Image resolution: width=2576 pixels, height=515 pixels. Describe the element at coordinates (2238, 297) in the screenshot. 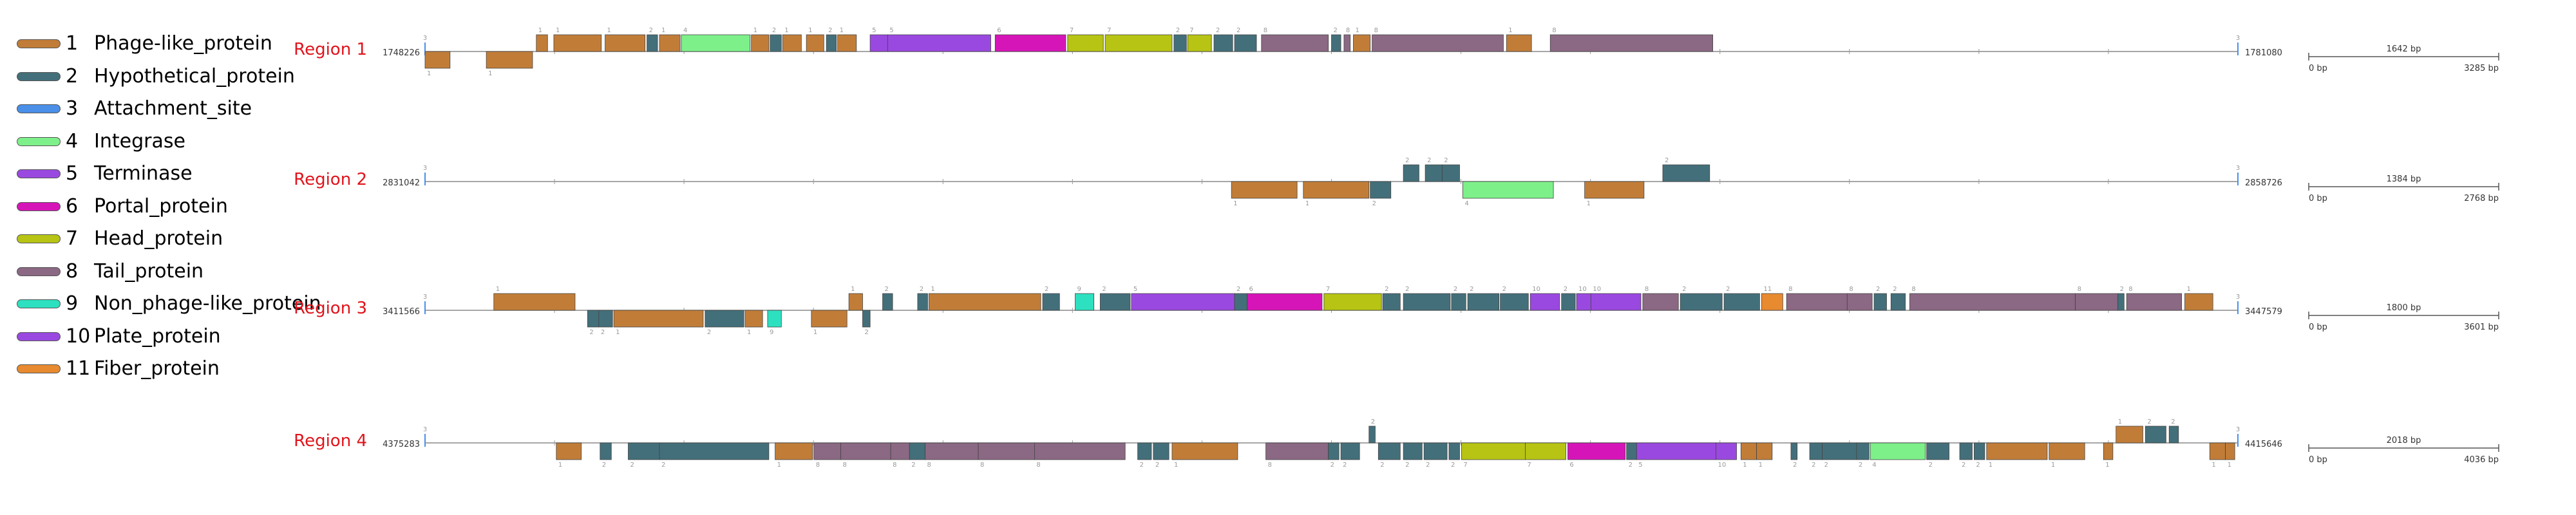

I see `gene-category-label: 3` at that location.